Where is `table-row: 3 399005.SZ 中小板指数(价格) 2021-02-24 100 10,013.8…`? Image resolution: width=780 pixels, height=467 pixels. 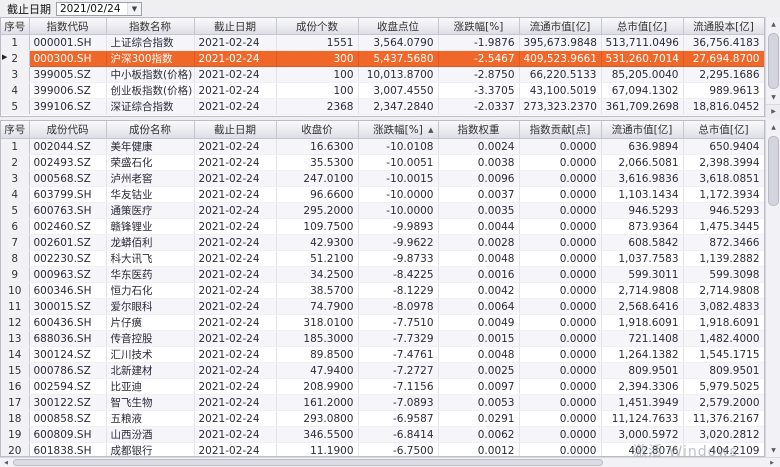
table-row: 3 399005.SZ 中小板指数(价格) 2021-02-24 100 10,013.8… is located at coordinates (382, 74).